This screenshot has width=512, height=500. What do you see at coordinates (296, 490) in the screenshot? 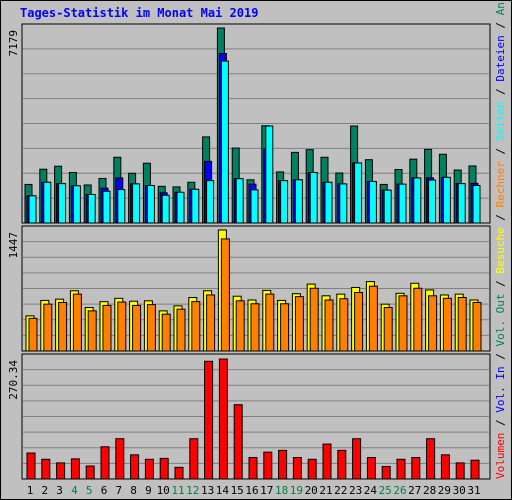
I see `x-tick-label-19: 19` at bounding box center [296, 490].